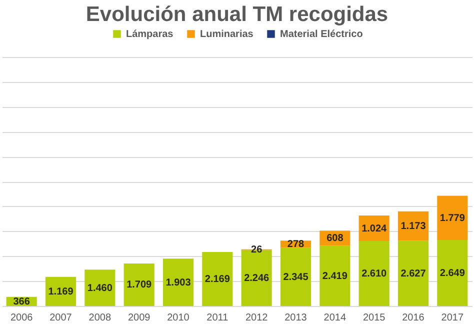  I want to click on x-tick-label: 2008, so click(100, 318).